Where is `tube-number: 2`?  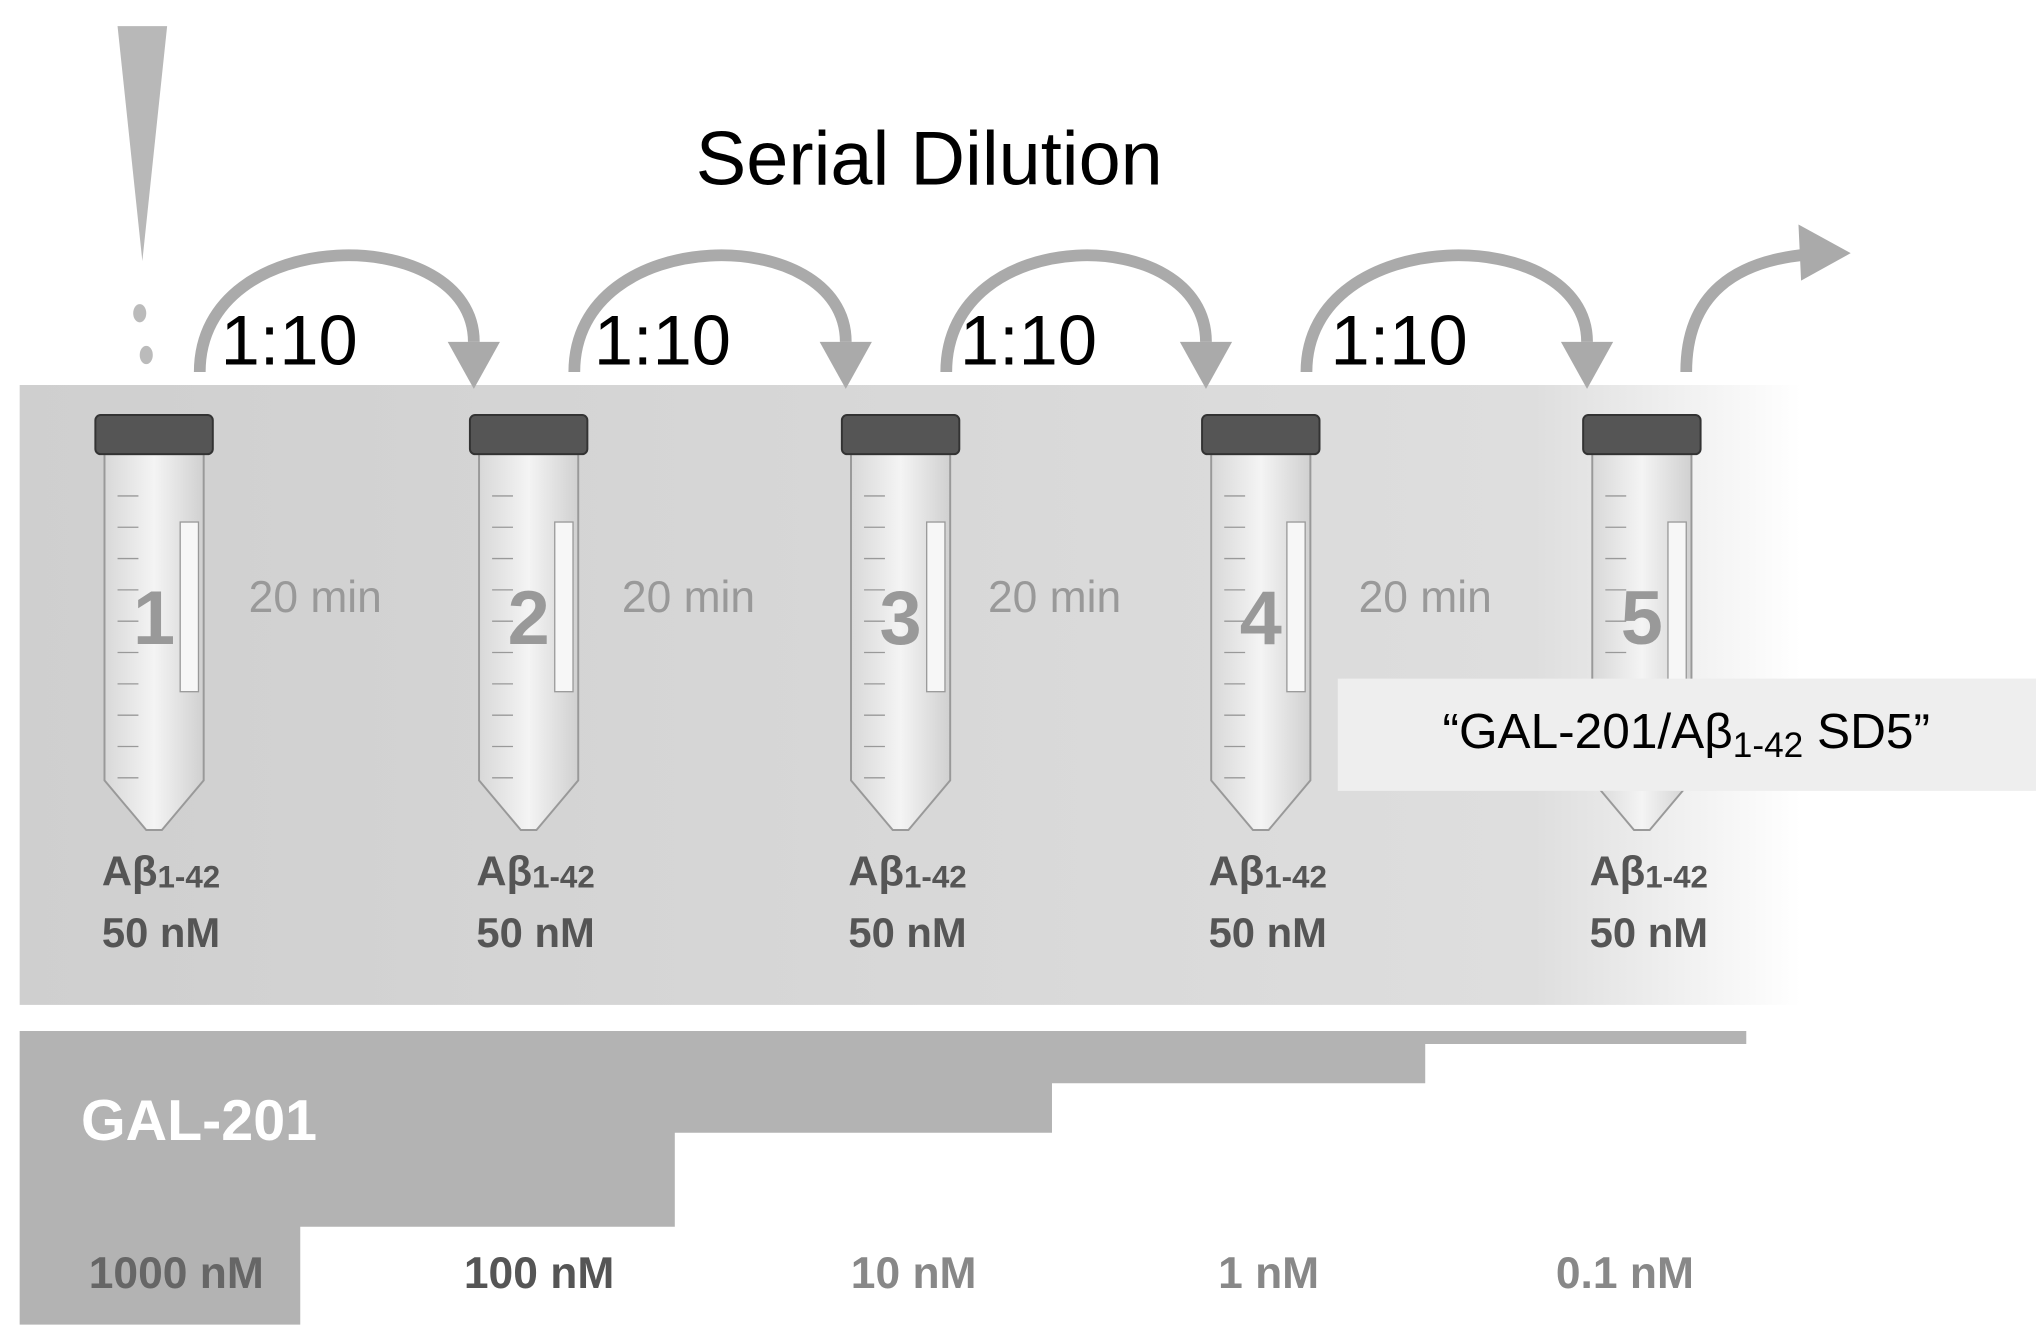 tube-number: 2 is located at coordinates (529, 618).